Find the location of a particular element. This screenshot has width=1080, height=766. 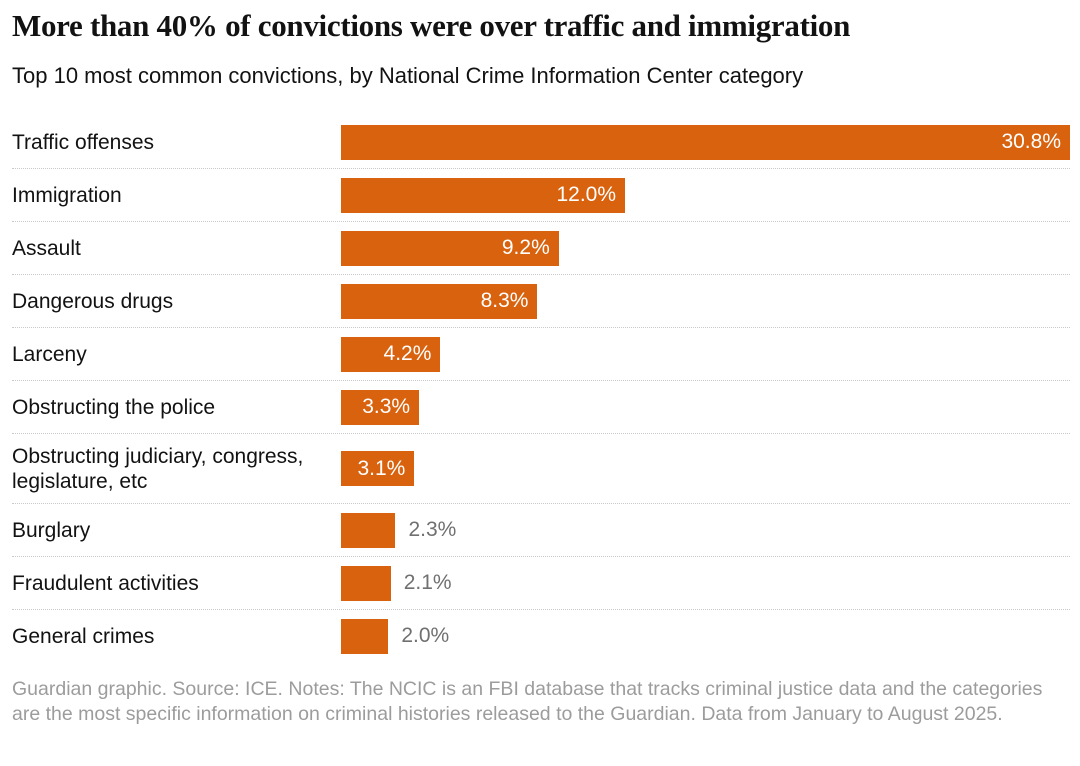

bar-value-label-inside: 30.8% is located at coordinates (1031, 141).